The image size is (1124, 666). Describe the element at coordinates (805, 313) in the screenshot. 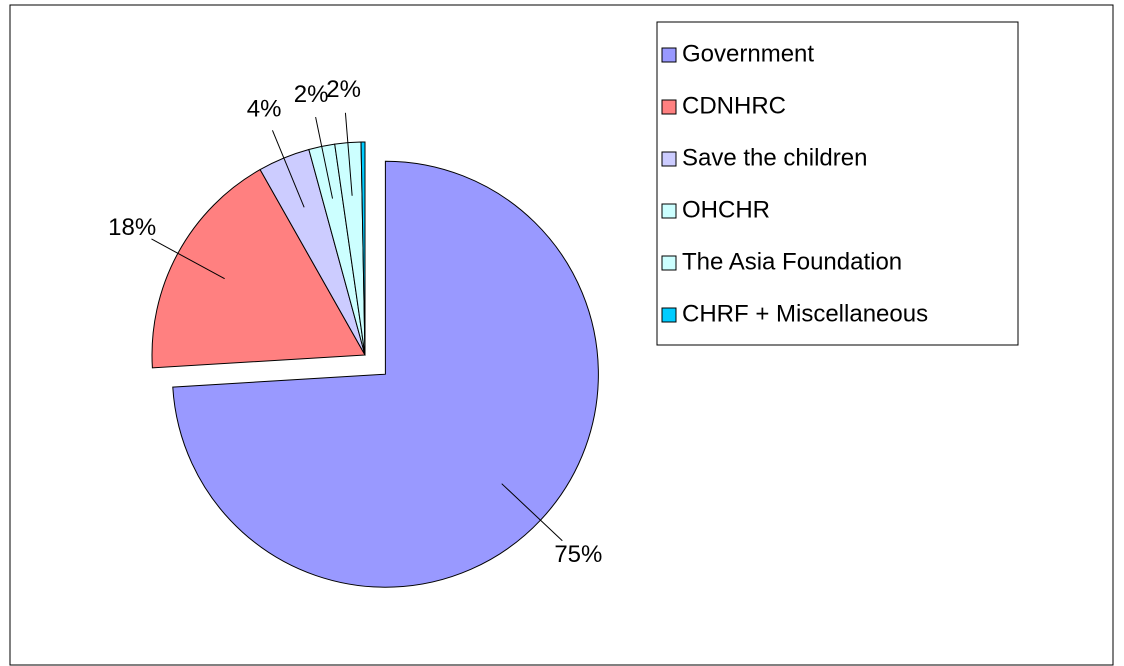

I see `legend-label: CHRF + Miscellaneous` at that location.